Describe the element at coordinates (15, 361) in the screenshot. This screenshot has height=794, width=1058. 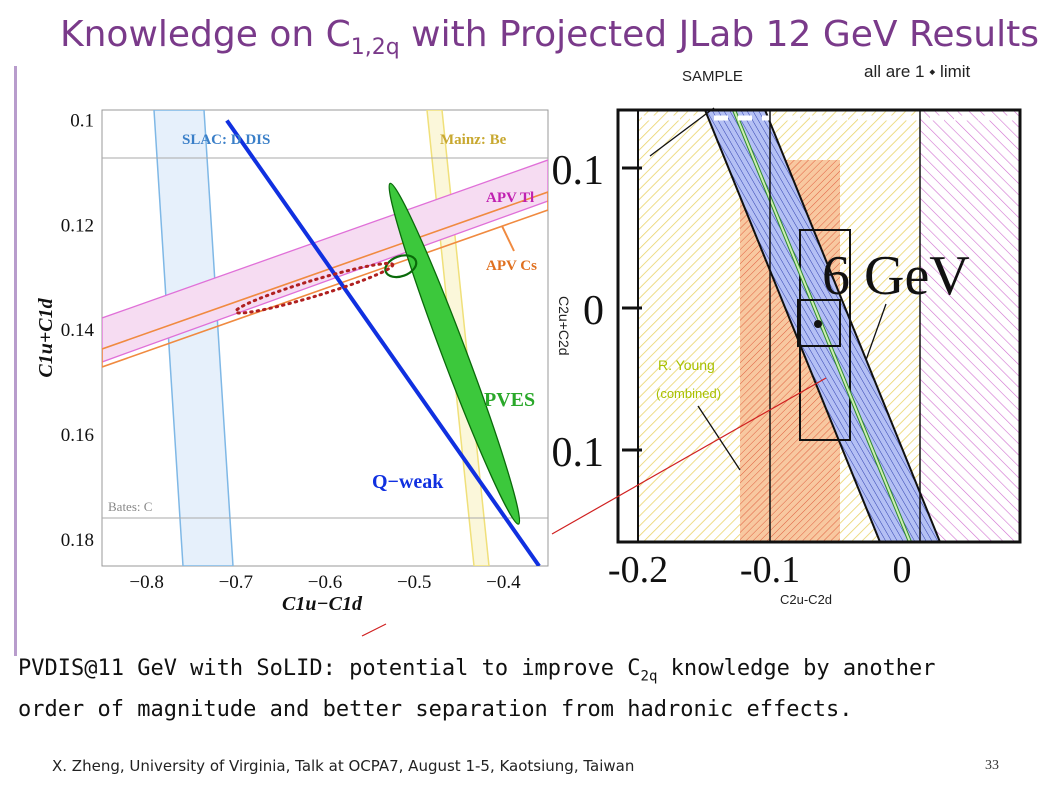
I see `title-accent-rule` at that location.